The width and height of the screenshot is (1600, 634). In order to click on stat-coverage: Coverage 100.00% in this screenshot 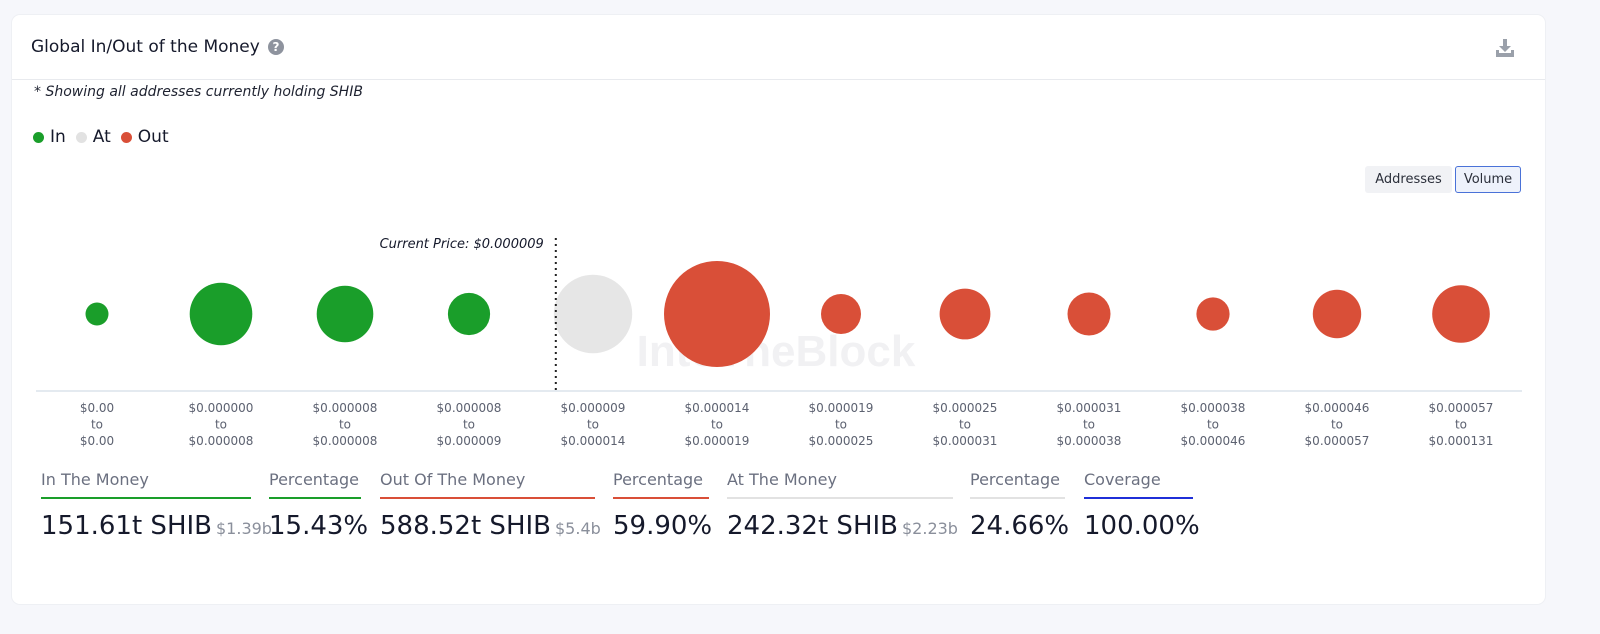, I will do `click(1142, 505)`.